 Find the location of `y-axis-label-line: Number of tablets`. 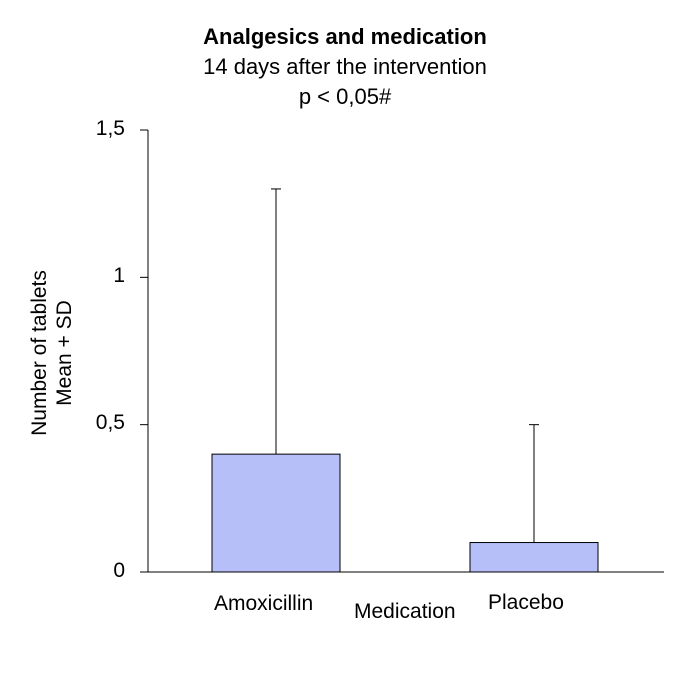

y-axis-label-line: Number of tablets is located at coordinates (39, 353).